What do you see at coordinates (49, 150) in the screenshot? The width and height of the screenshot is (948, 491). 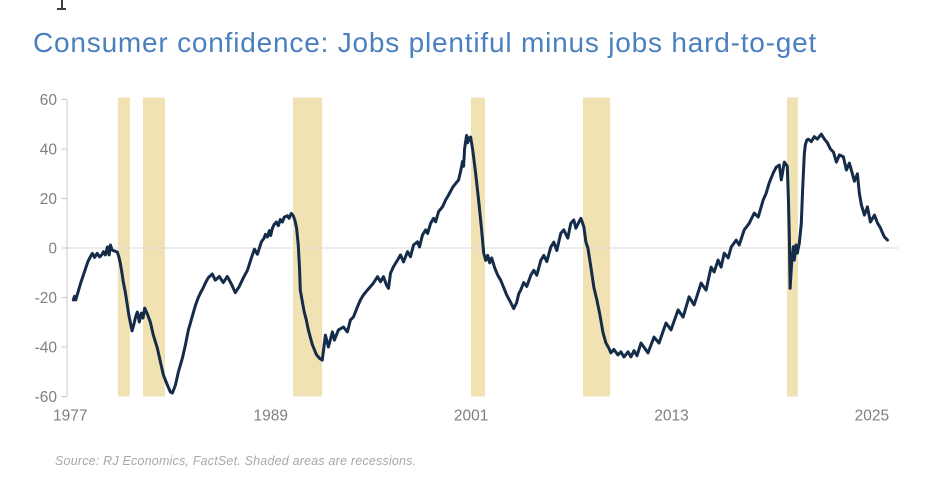 I see `y-axis-label: 40` at bounding box center [49, 150].